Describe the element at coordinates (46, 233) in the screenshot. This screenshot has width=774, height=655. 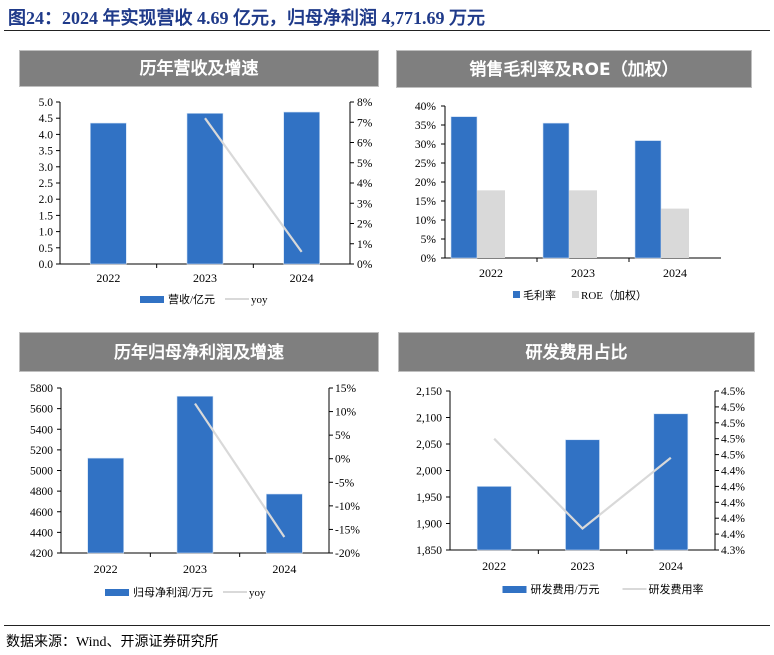
I see `y-tick-label-left: 1.0` at that location.